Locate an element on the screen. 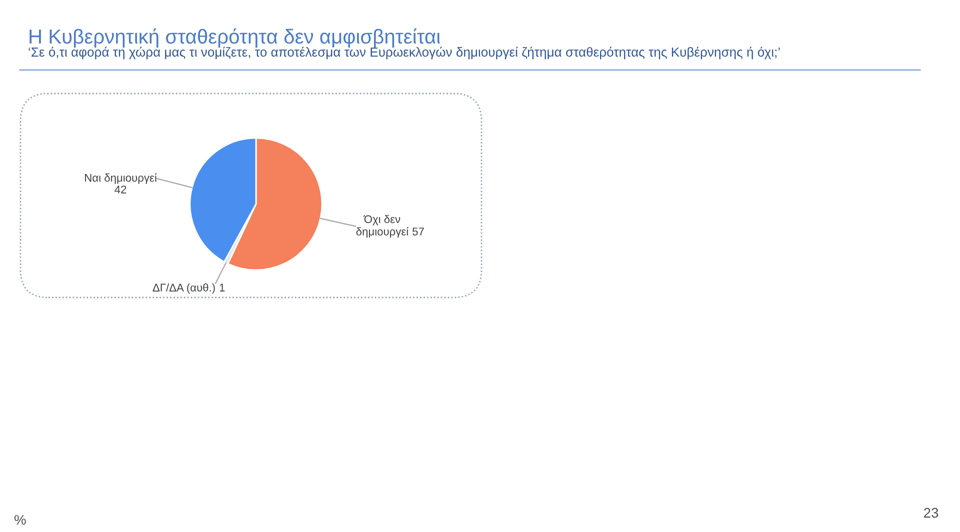 The width and height of the screenshot is (960, 532). slice-label: ΔΓ/ΔΑ (αυθ.) is located at coordinates (183, 288).